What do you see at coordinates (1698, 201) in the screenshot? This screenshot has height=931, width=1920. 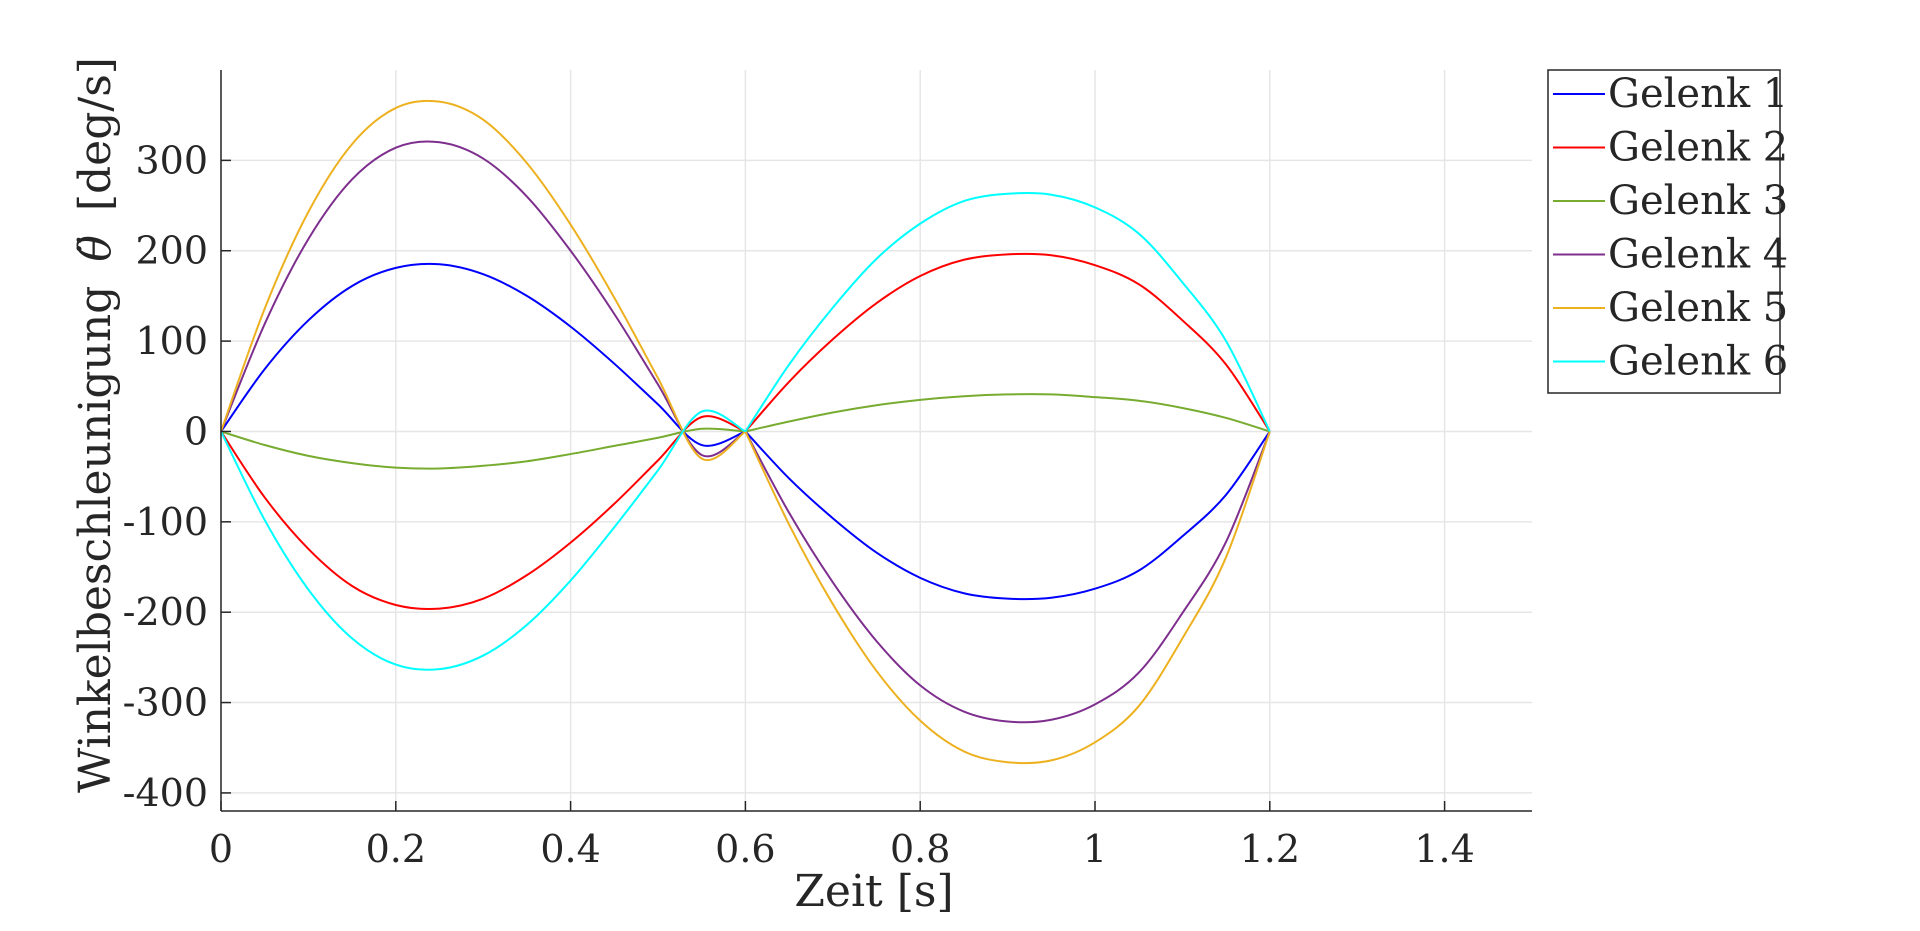 I see `legend-label: Gelenk 3` at bounding box center [1698, 201].